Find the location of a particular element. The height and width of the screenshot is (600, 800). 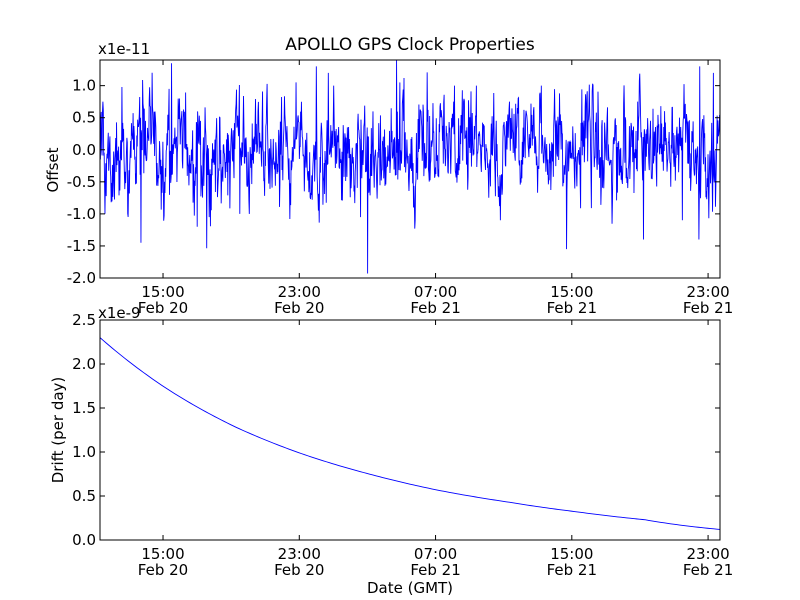

drift-ytick-label: 2.5 is located at coordinates (84, 320).